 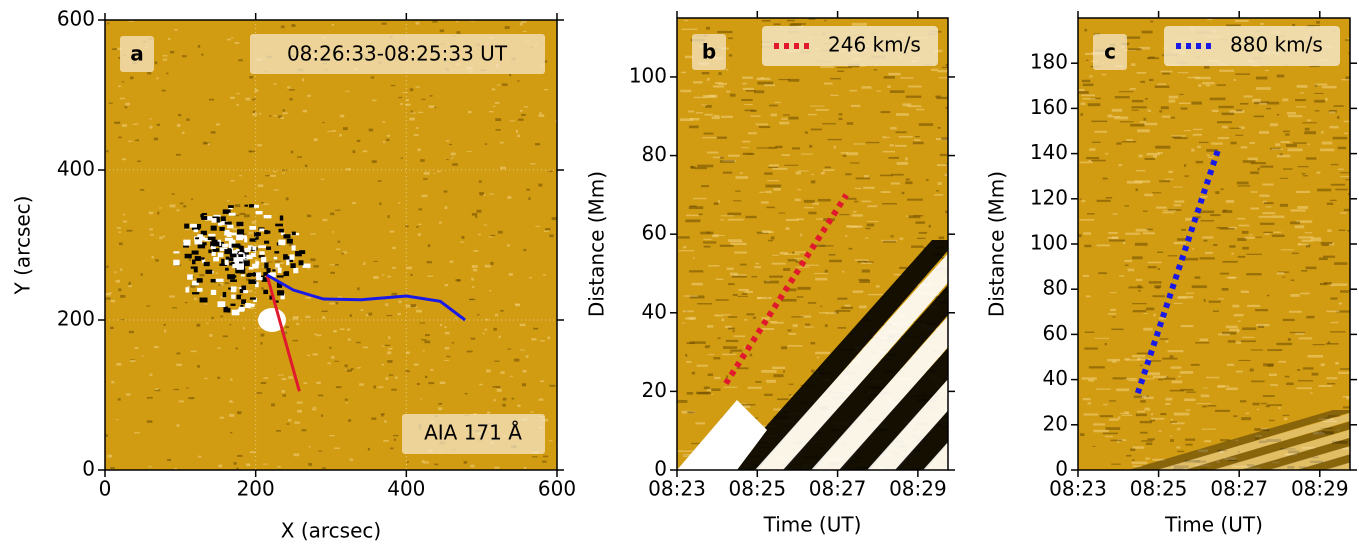 What do you see at coordinates (1267, 445) in the screenshot?
I see `image-band` at bounding box center [1267, 445].